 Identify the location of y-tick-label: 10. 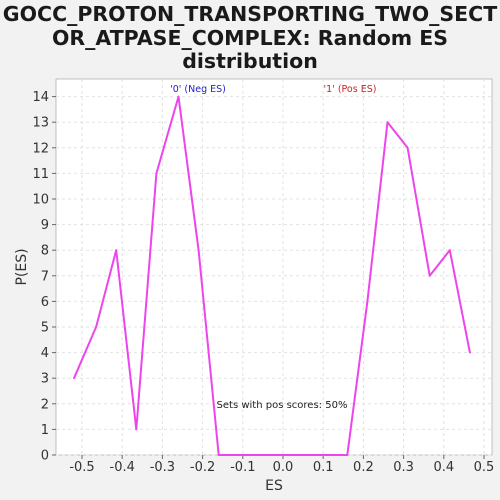
(40, 200).